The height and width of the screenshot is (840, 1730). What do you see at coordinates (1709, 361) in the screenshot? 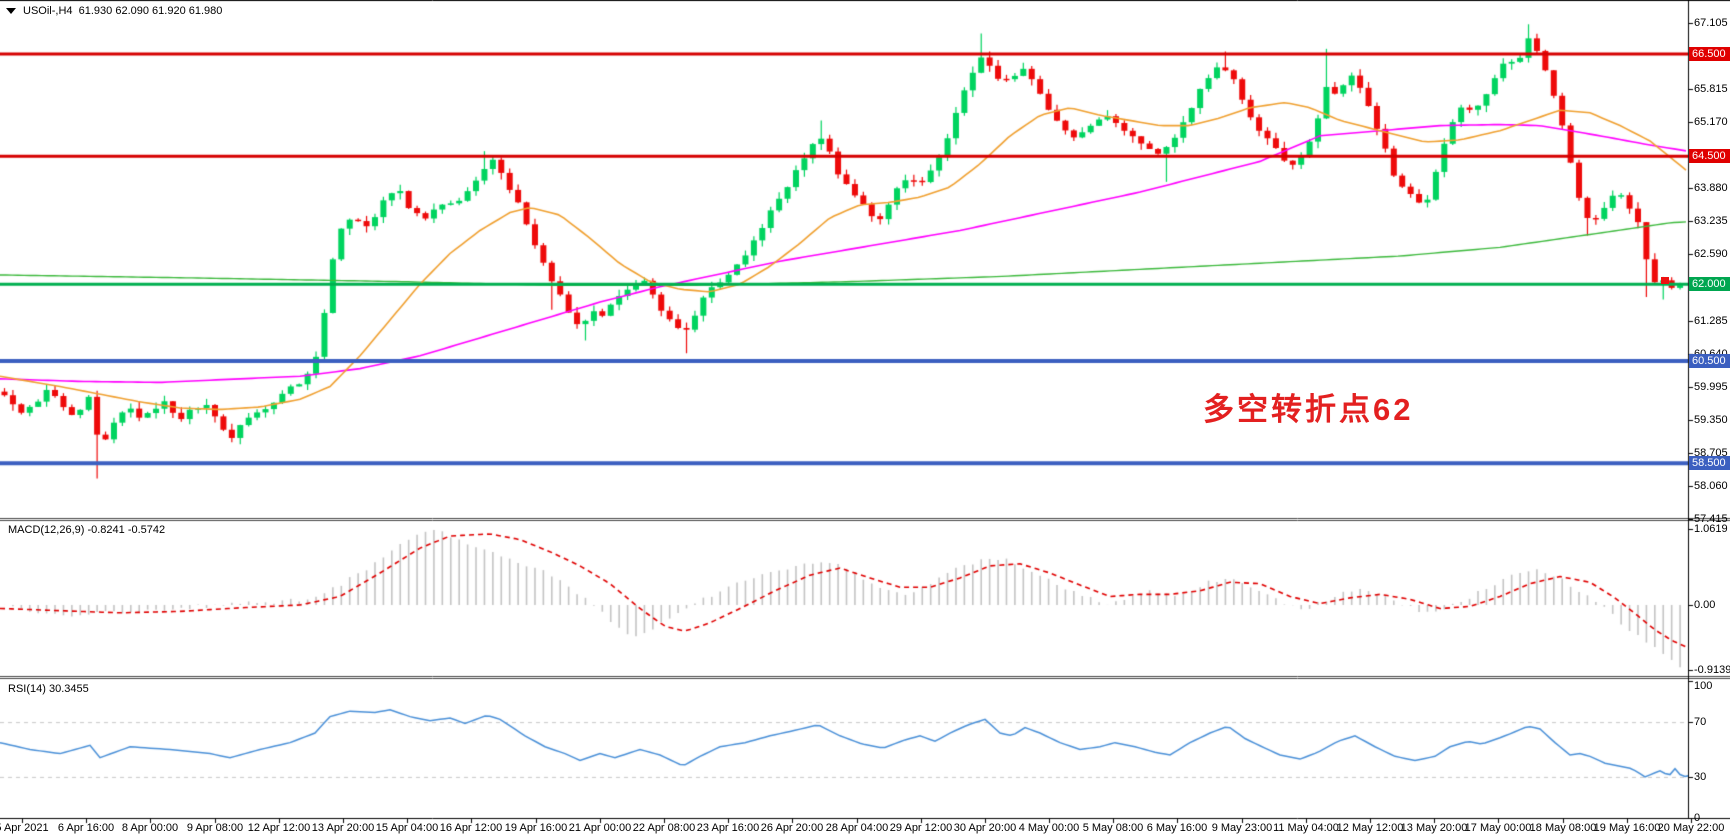
I see `level-badge-60.500: 60.500` at bounding box center [1709, 361].